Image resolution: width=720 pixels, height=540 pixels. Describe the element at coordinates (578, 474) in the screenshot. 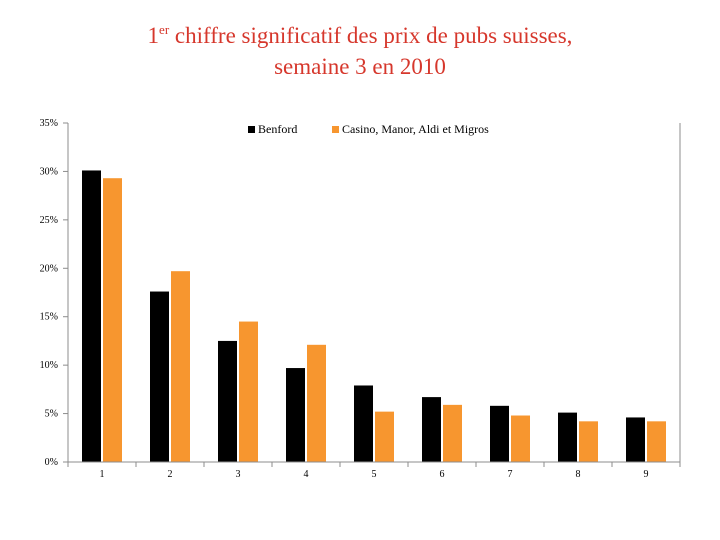

I see `x-tick-label: 8` at that location.